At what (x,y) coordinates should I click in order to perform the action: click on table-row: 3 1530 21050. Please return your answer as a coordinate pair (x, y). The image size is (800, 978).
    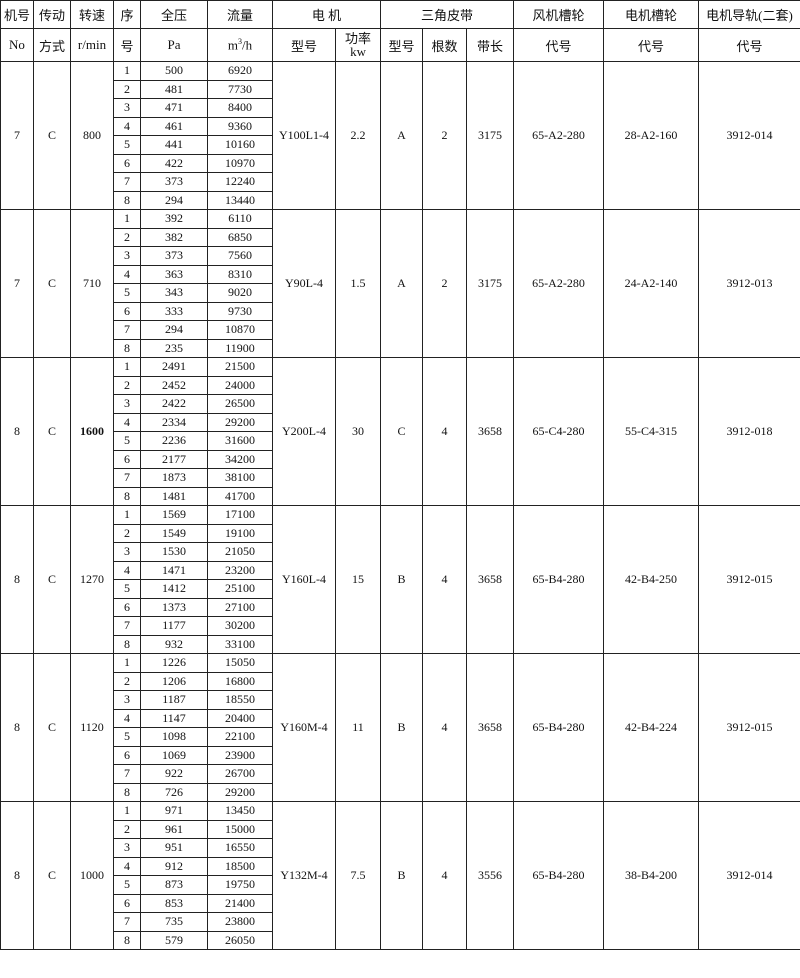
    Looking at the image, I should click on (400, 552).